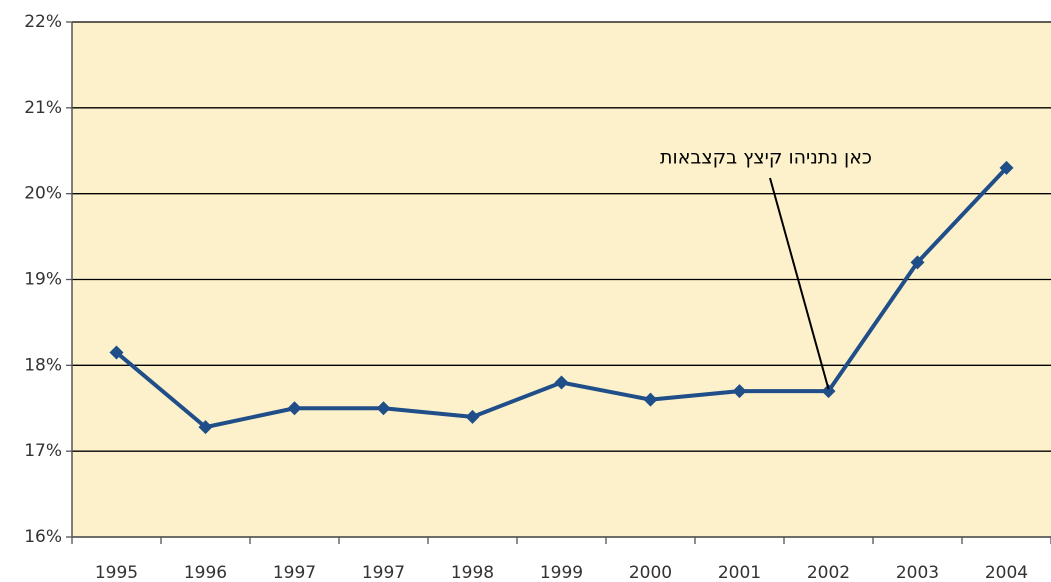 This screenshot has height=582, width=1051. Describe the element at coordinates (766, 158) in the screenshot. I see `annotation: כאן נתניהו קיצץ בקצבאות` at that location.